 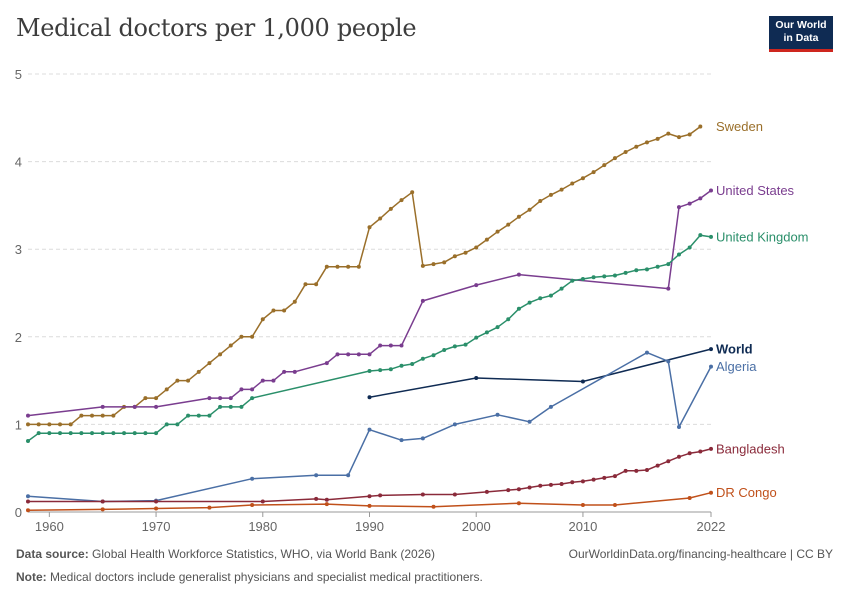 I want to click on note-label: Note:, so click(x=31, y=577).